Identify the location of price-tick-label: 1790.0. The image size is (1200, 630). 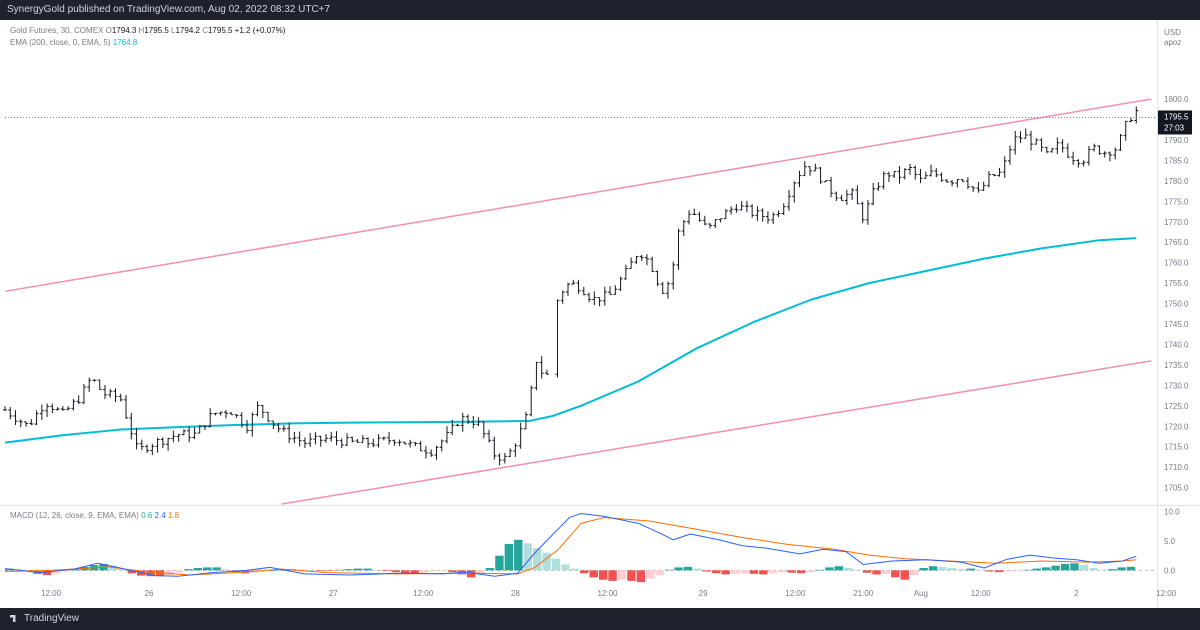
(1176, 140).